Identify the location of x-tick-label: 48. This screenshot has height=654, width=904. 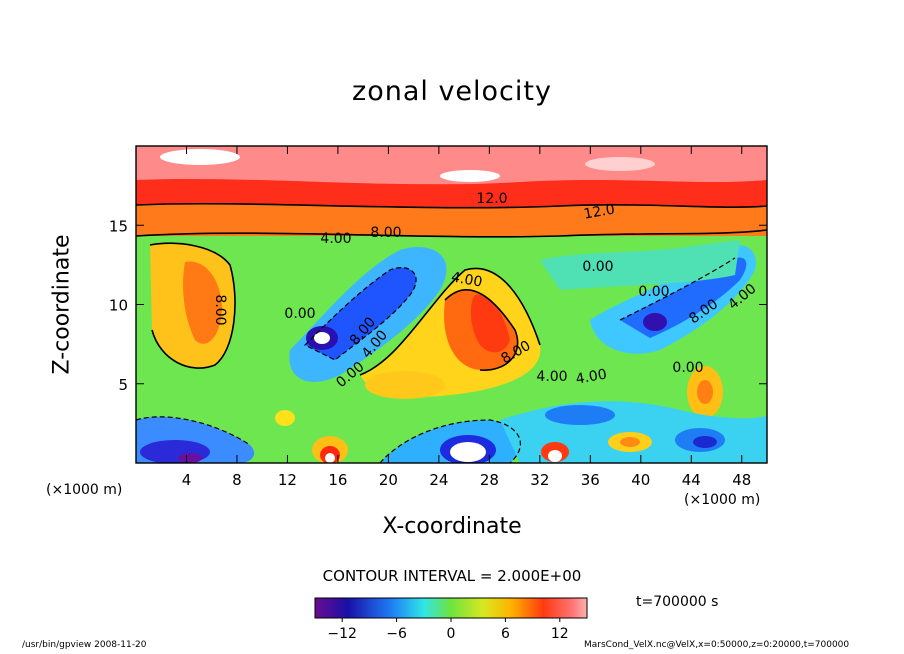
(741, 480).